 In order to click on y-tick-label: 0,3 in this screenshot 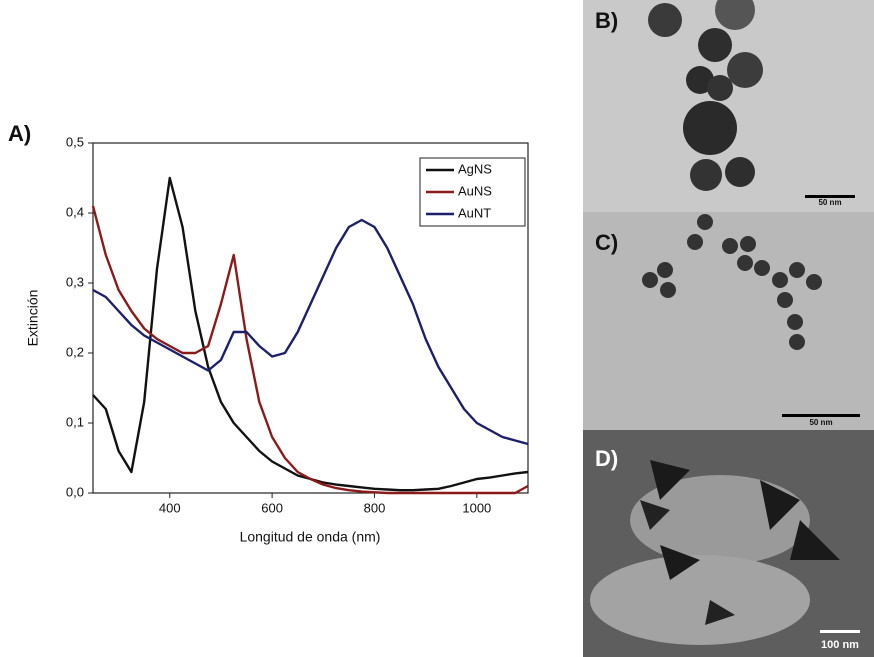, I will do `click(75, 281)`.